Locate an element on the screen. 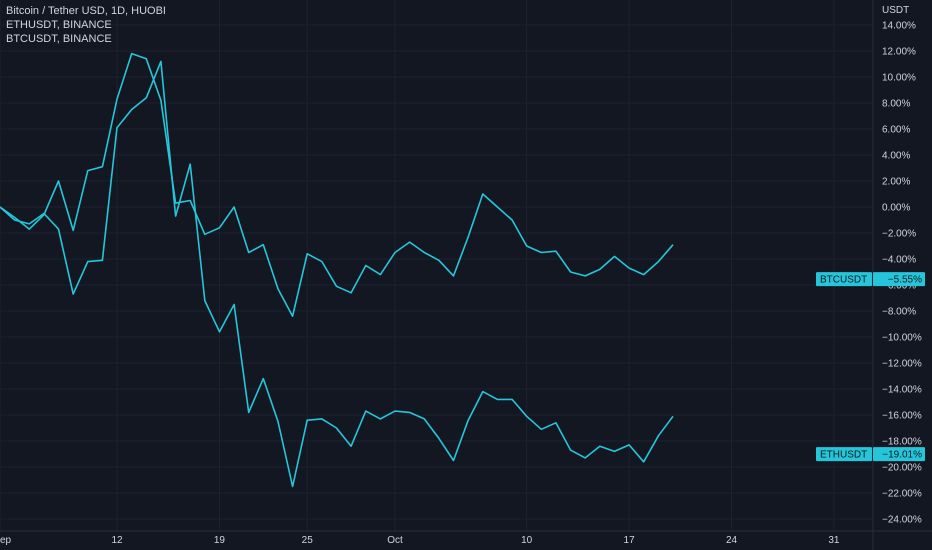  y-tick-label: −20.00% is located at coordinates (902, 468).